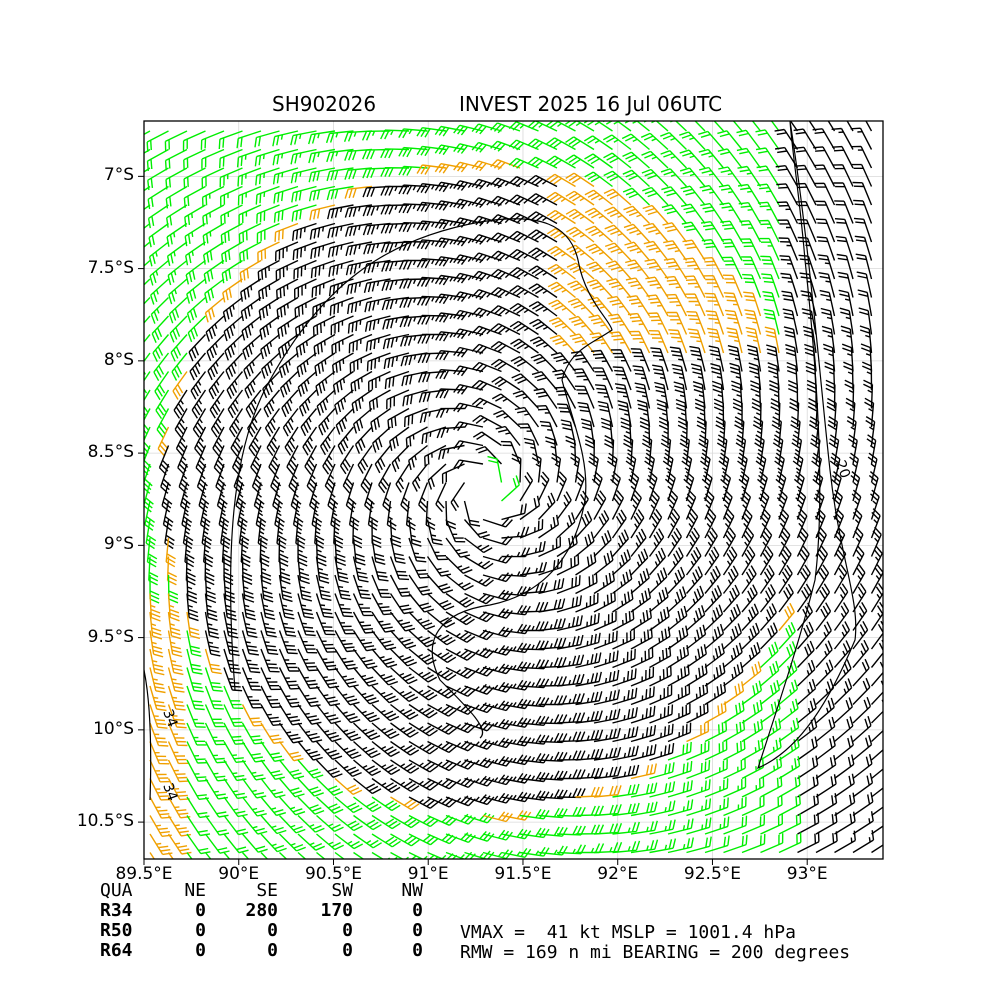 This screenshot has height=1000, width=1000. What do you see at coordinates (628, 932) in the screenshot?
I see `vmax-mslp-summary: VMAX = 41 kt MSLP = 1001.4 hPa` at bounding box center [628, 932].